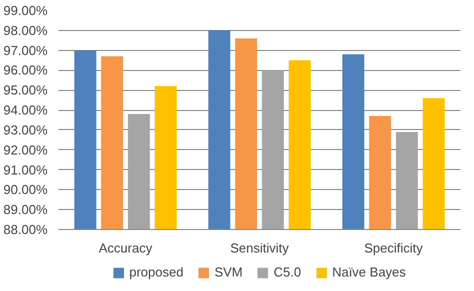 The height and width of the screenshot is (291, 474). What do you see at coordinates (25, 210) in the screenshot?
I see `y-tick-label: 89.00%` at bounding box center [25, 210].